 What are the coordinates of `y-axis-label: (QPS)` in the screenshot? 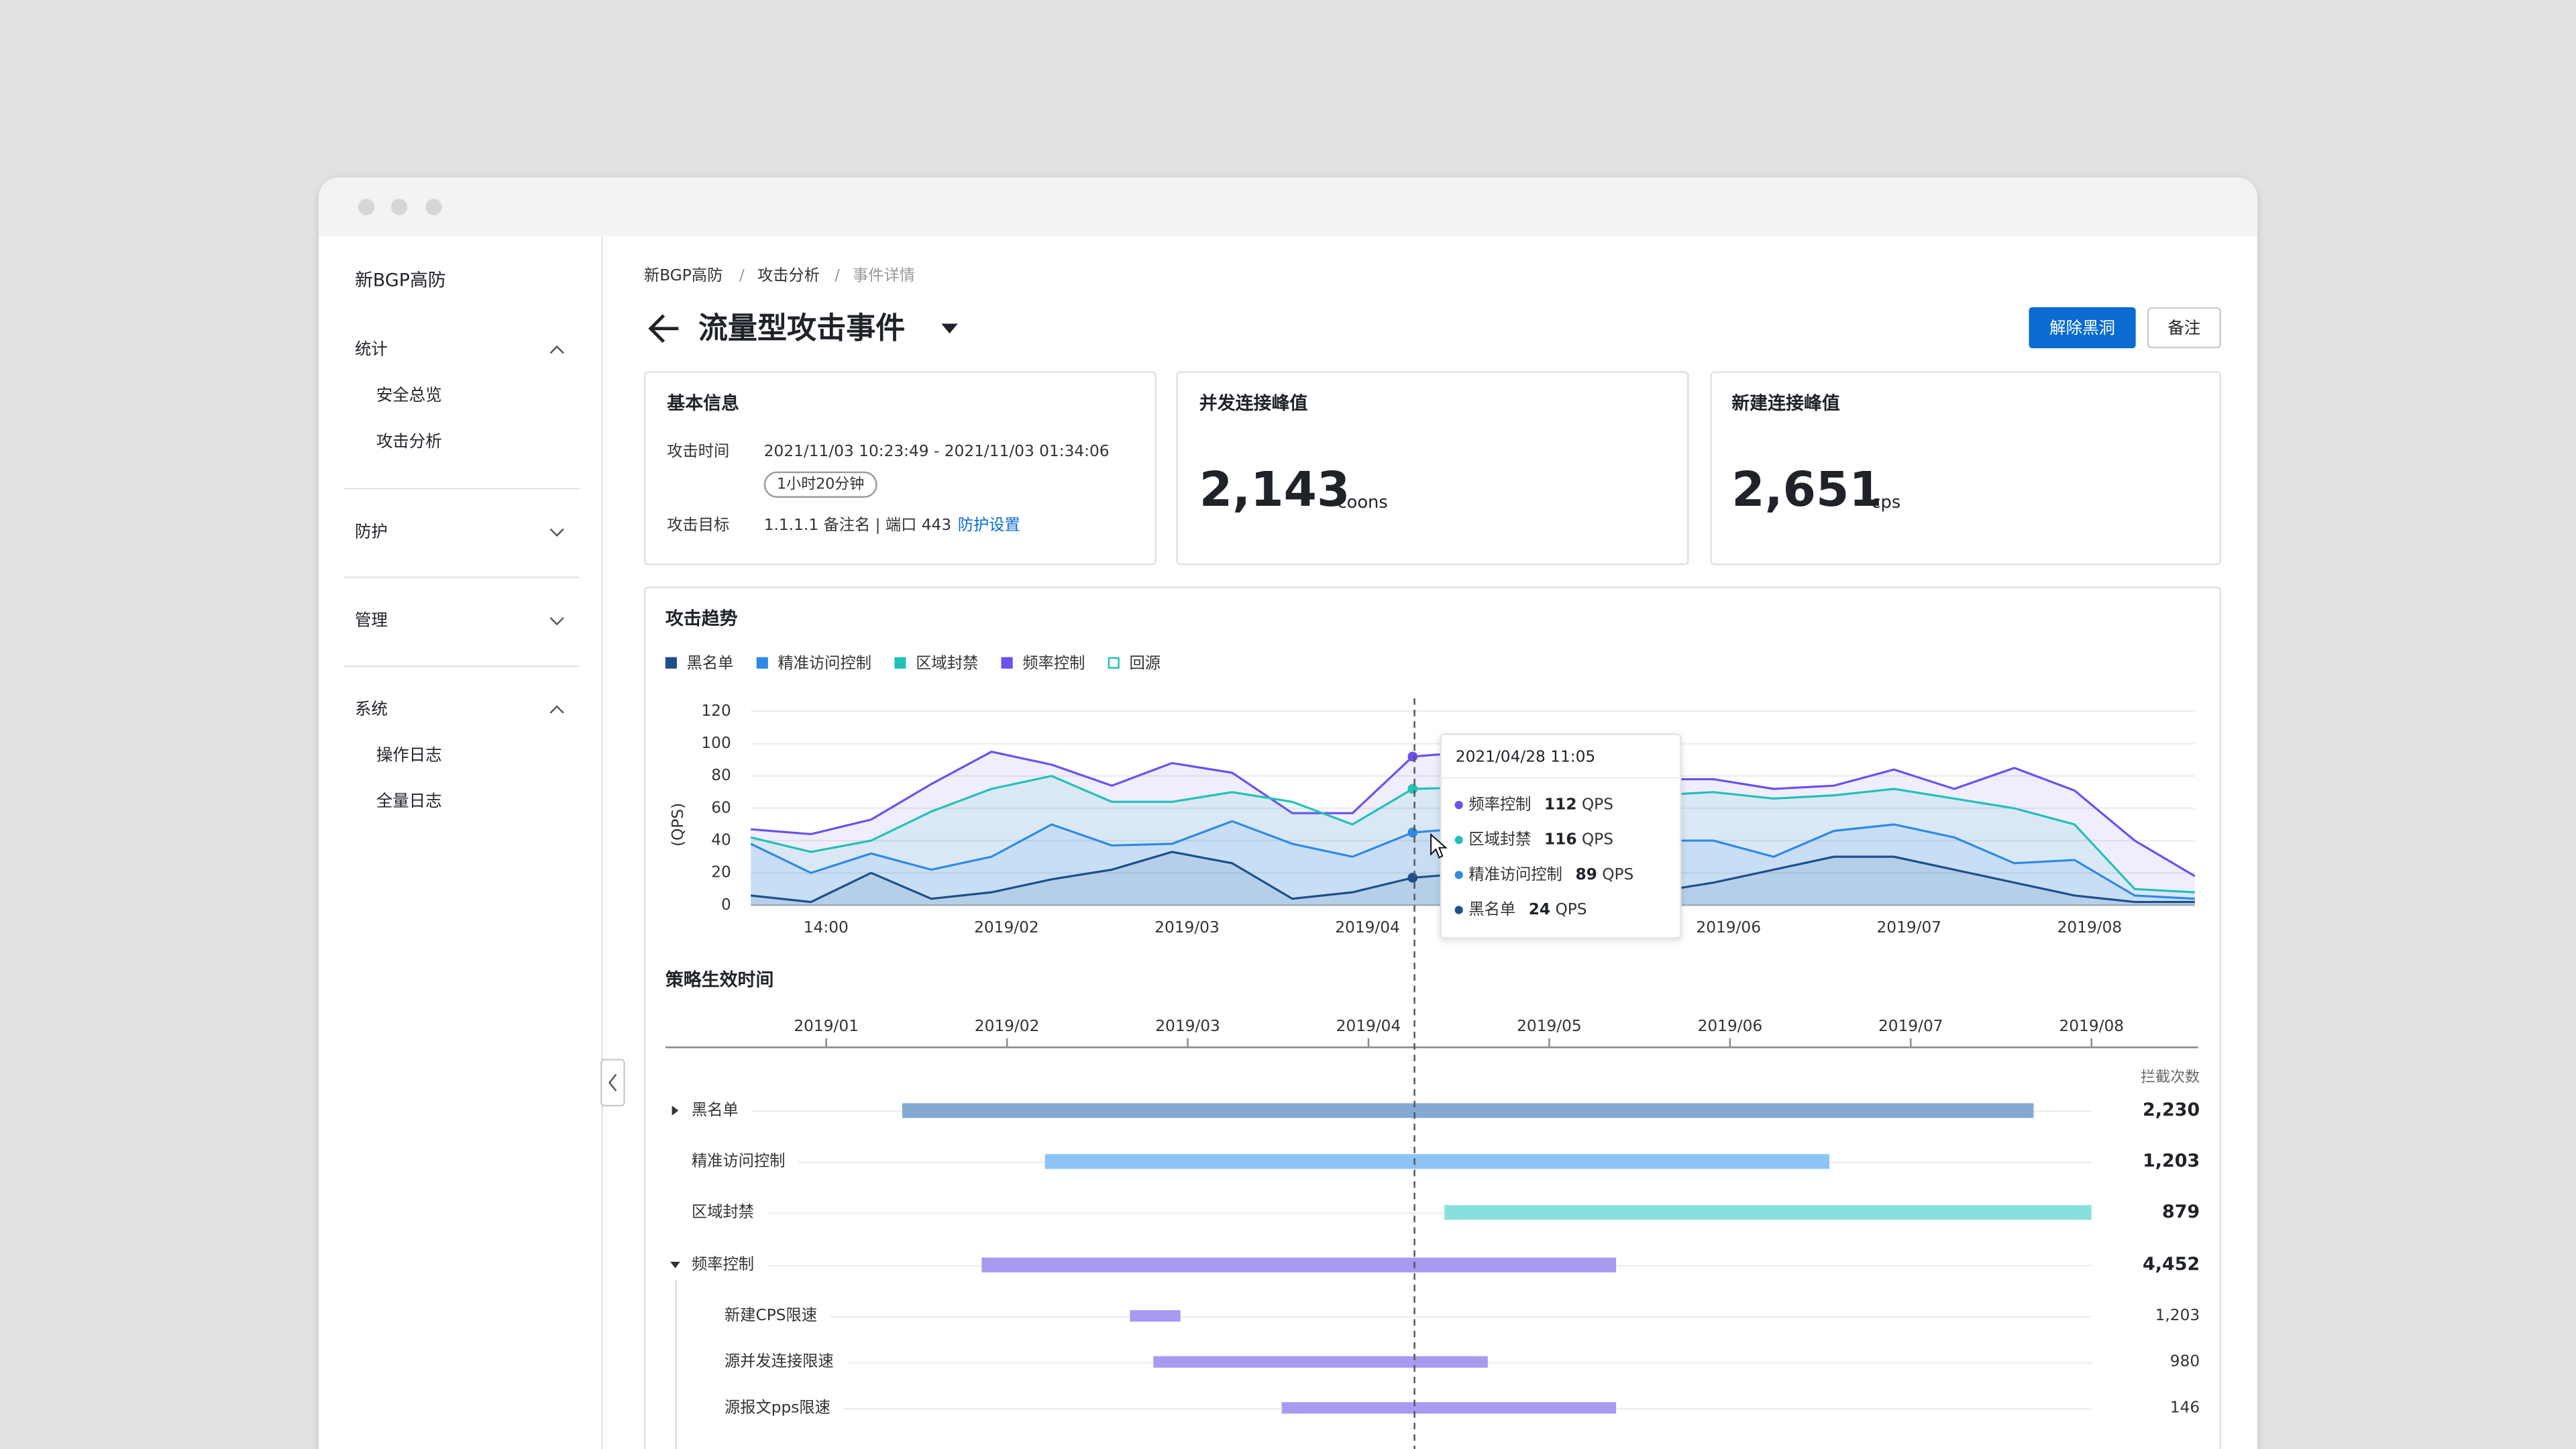 It's located at (678, 825).